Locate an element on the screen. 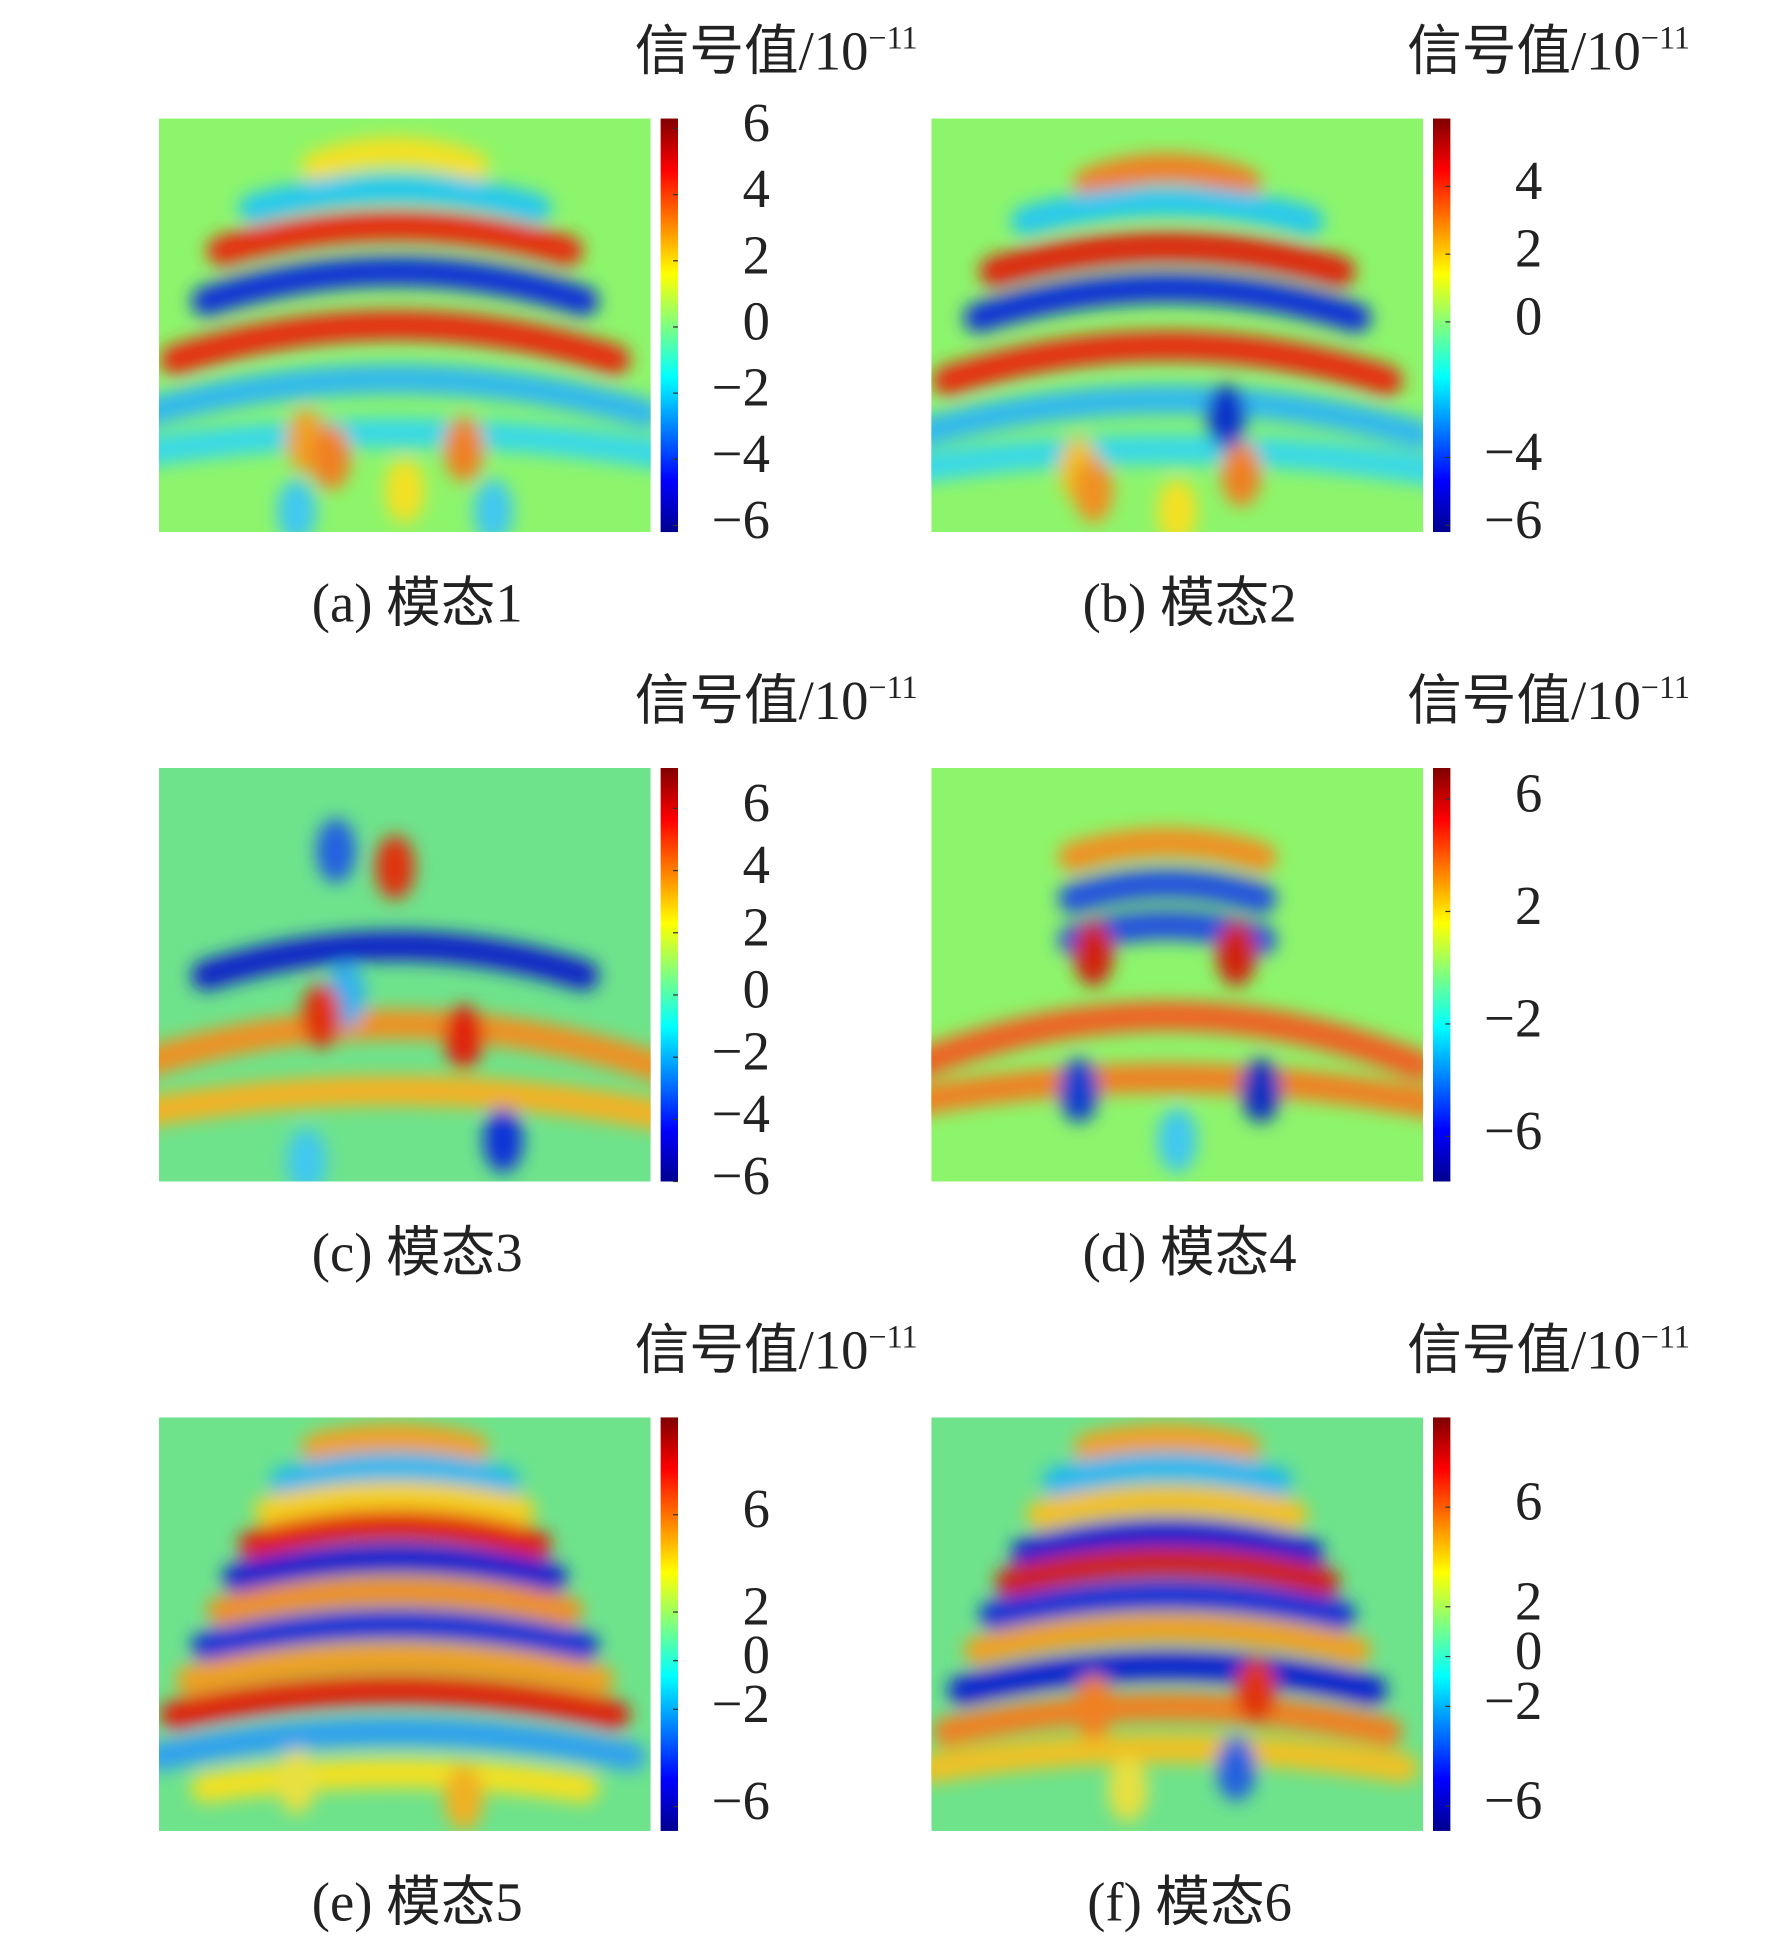 The height and width of the screenshot is (1947, 1772). panel-caption: (d) 模态4 is located at coordinates (1190, 1252).